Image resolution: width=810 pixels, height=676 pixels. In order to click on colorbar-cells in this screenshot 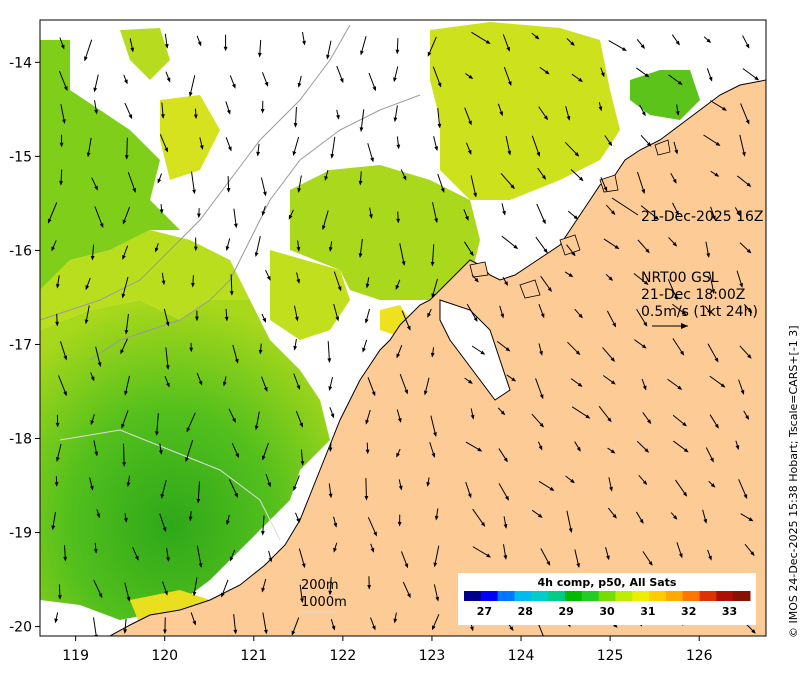, I will do `click(607, 596)`.